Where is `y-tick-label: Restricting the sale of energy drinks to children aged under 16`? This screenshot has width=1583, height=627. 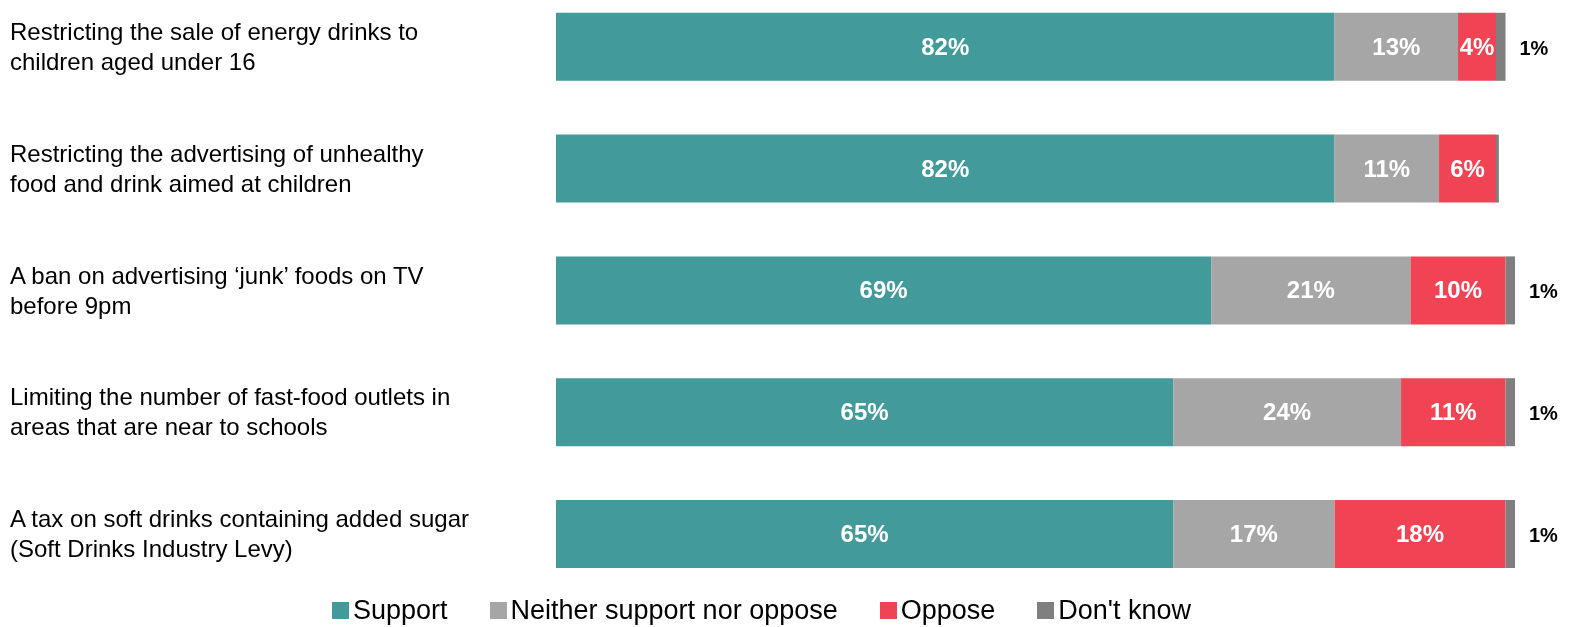 y-tick-label: Restricting the sale of energy drinks to children aged under 16 is located at coordinates (214, 46).